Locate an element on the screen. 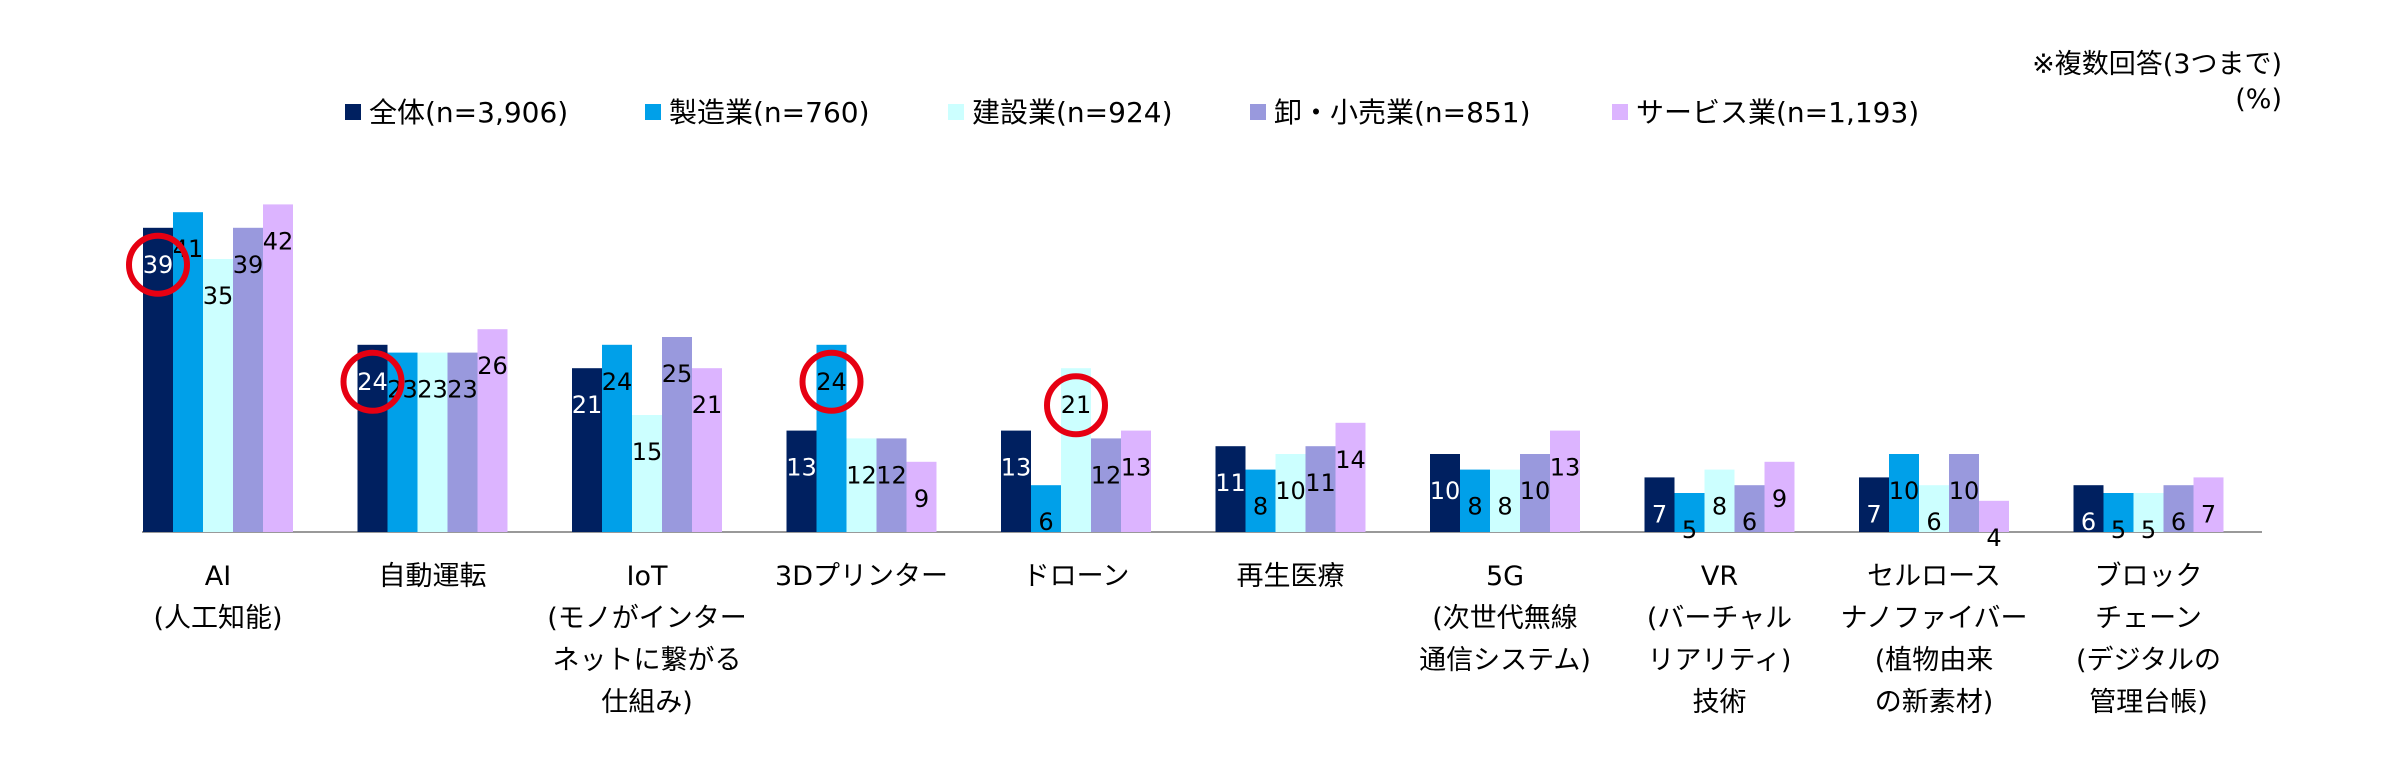  data-label-2-3: 25 is located at coordinates (677, 374).